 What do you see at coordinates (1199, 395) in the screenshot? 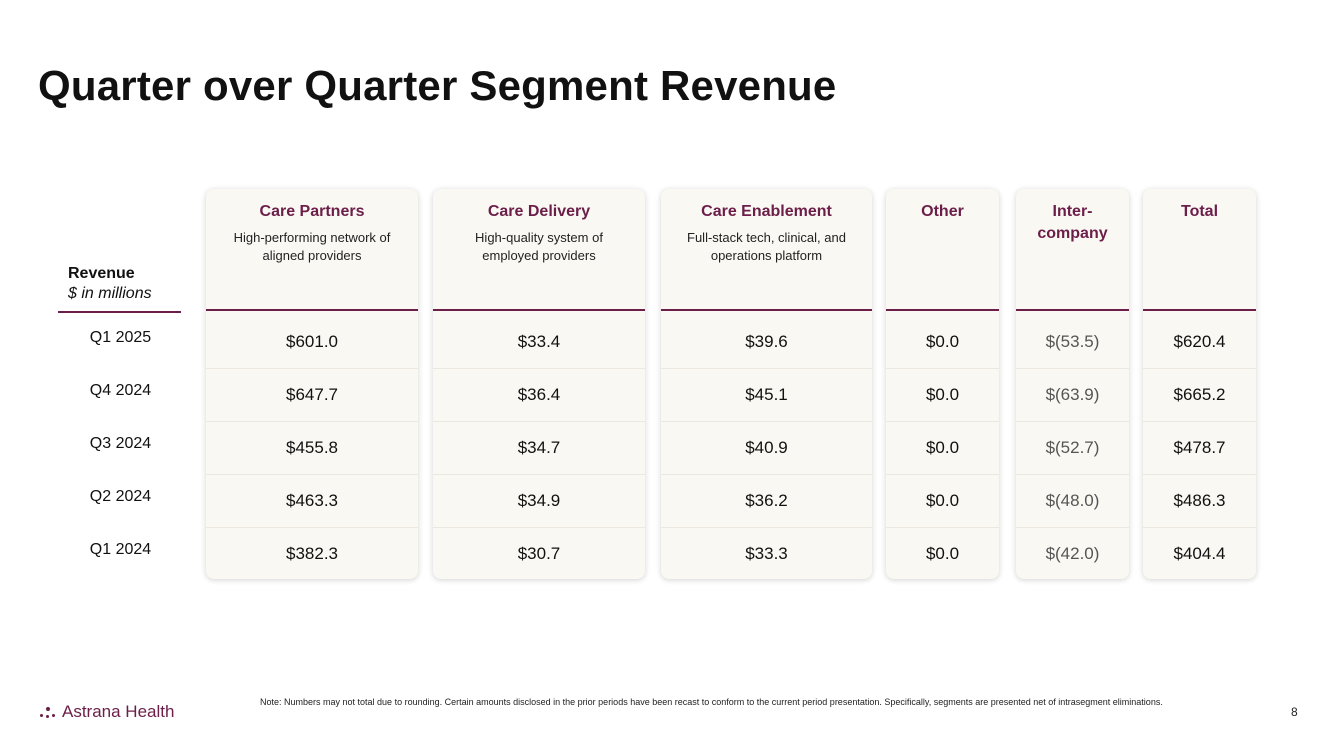
I see `value-cell: $665.2` at bounding box center [1199, 395].